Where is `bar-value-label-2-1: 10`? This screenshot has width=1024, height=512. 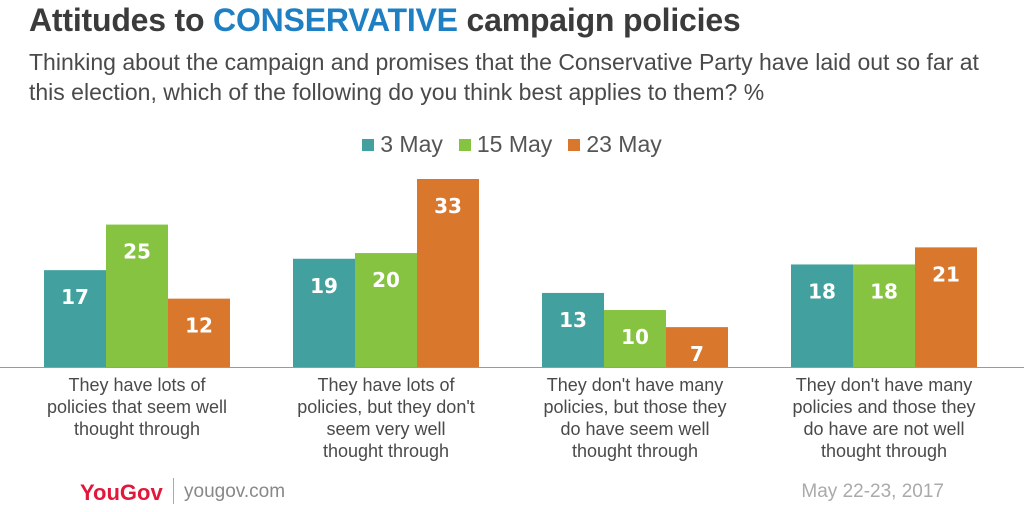
bar-value-label-2-1: 10 is located at coordinates (635, 337).